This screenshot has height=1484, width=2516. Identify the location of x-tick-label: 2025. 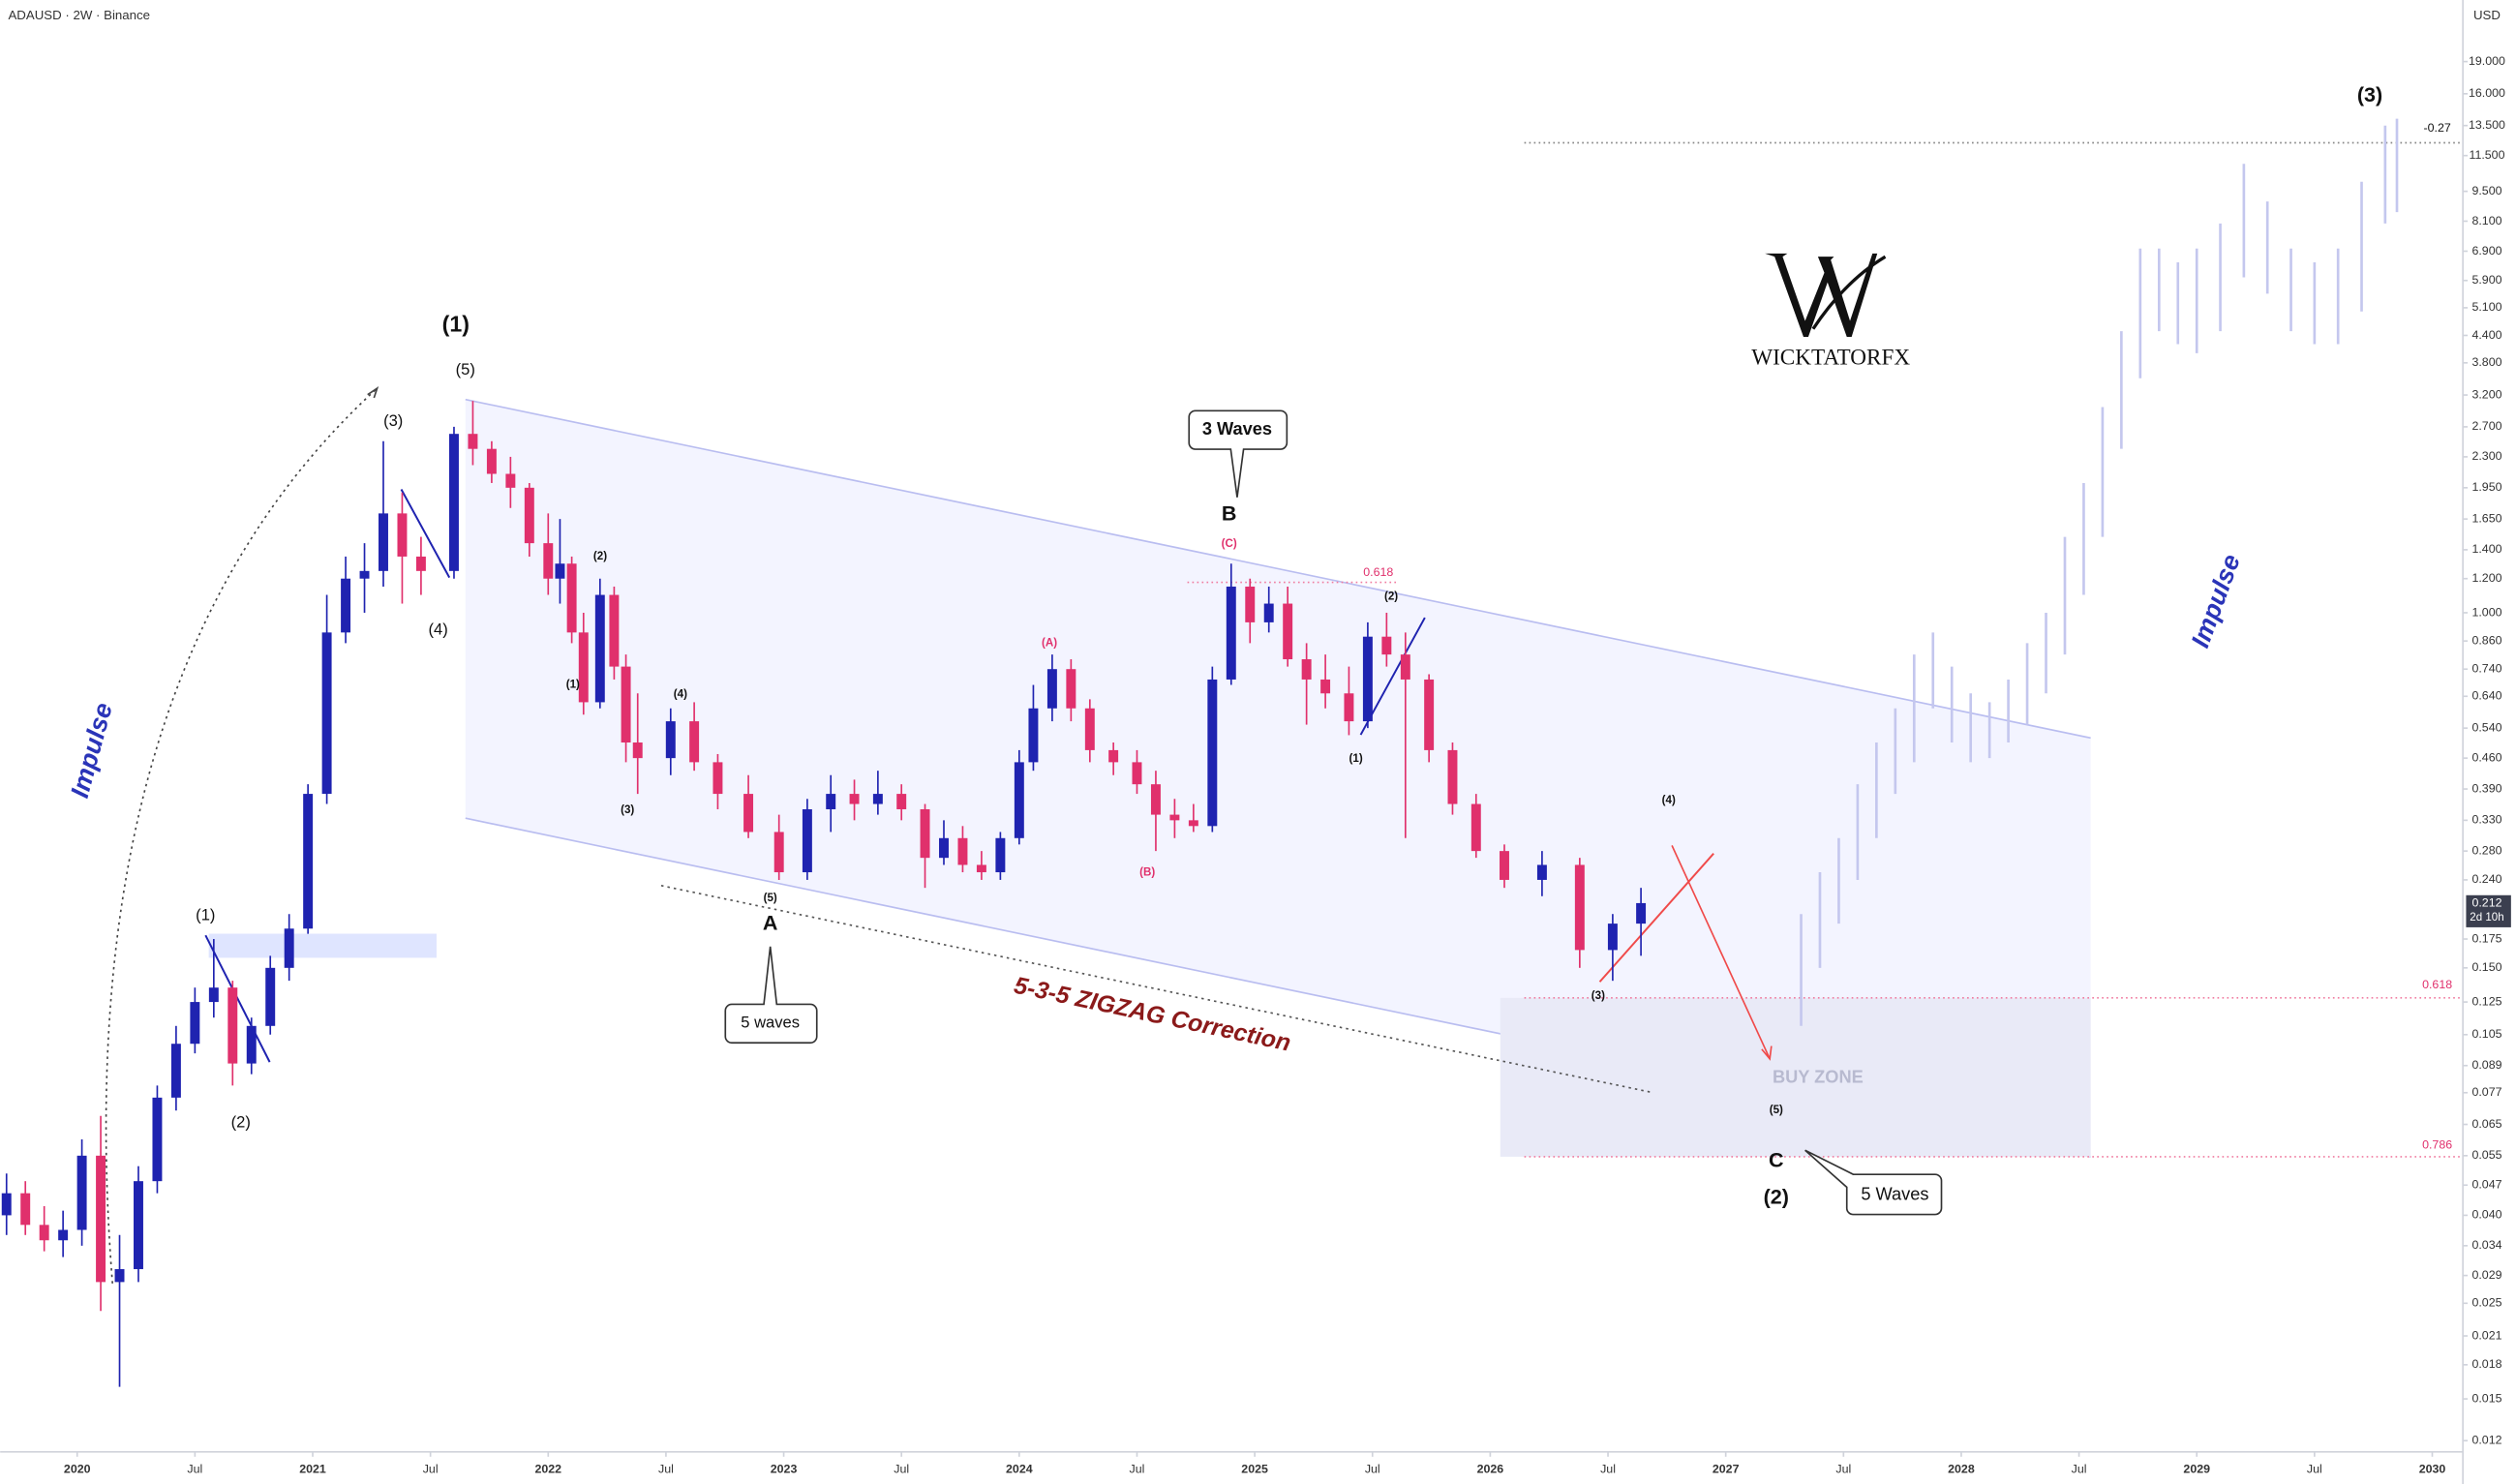
(1254, 1468).